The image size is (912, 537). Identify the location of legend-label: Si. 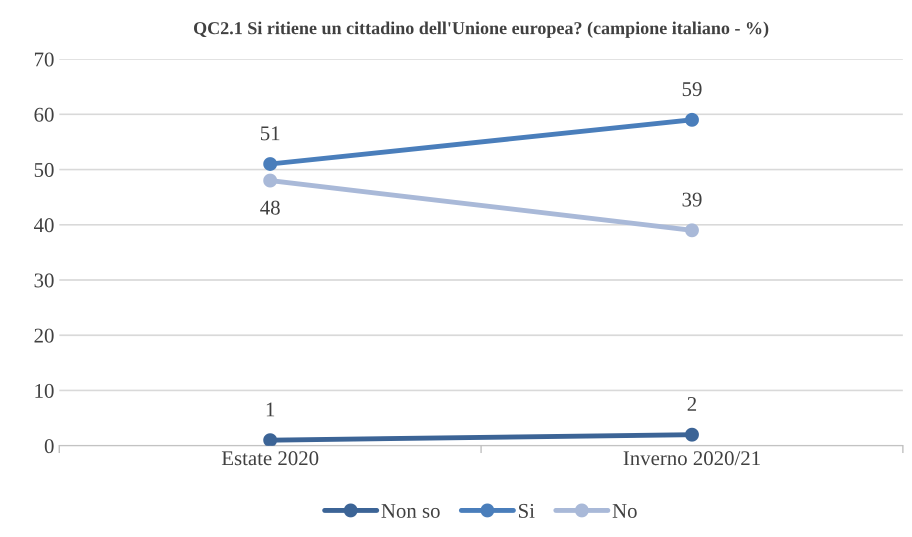
(526, 511).